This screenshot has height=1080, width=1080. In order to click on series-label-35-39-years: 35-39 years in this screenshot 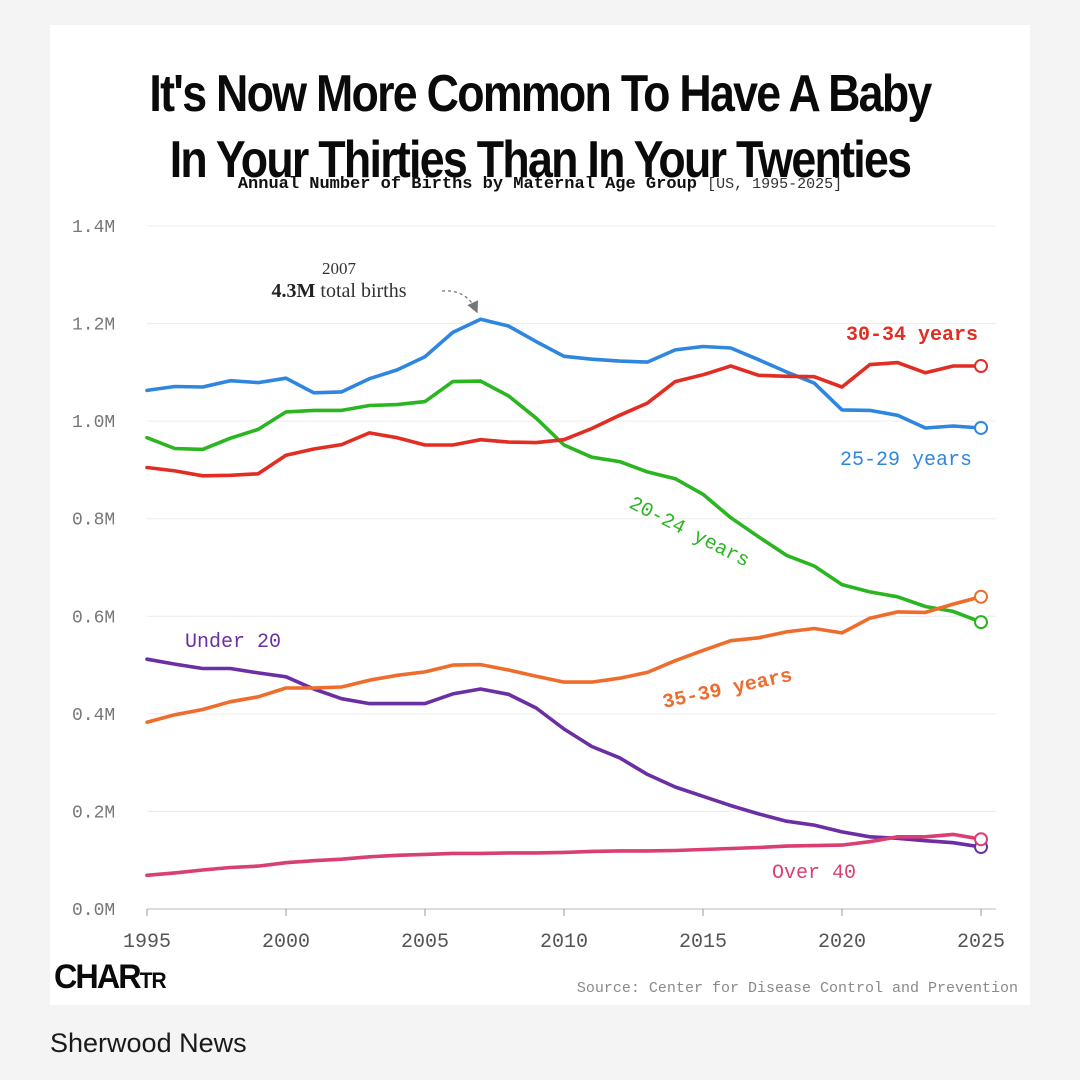, I will do `click(728, 690)`.